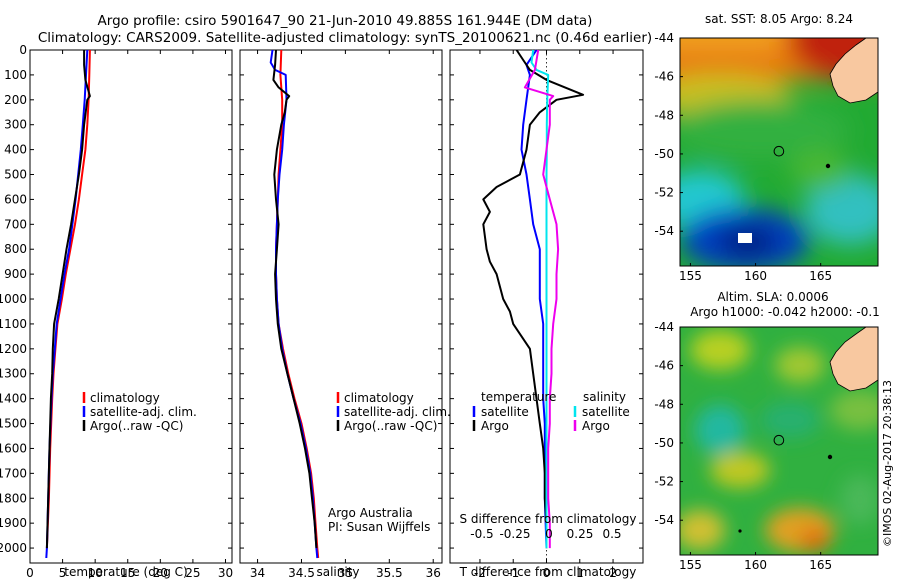  Describe the element at coordinates (379, 527) in the screenshot. I see `credit-line2: PI: Susan Wijffels` at that location.